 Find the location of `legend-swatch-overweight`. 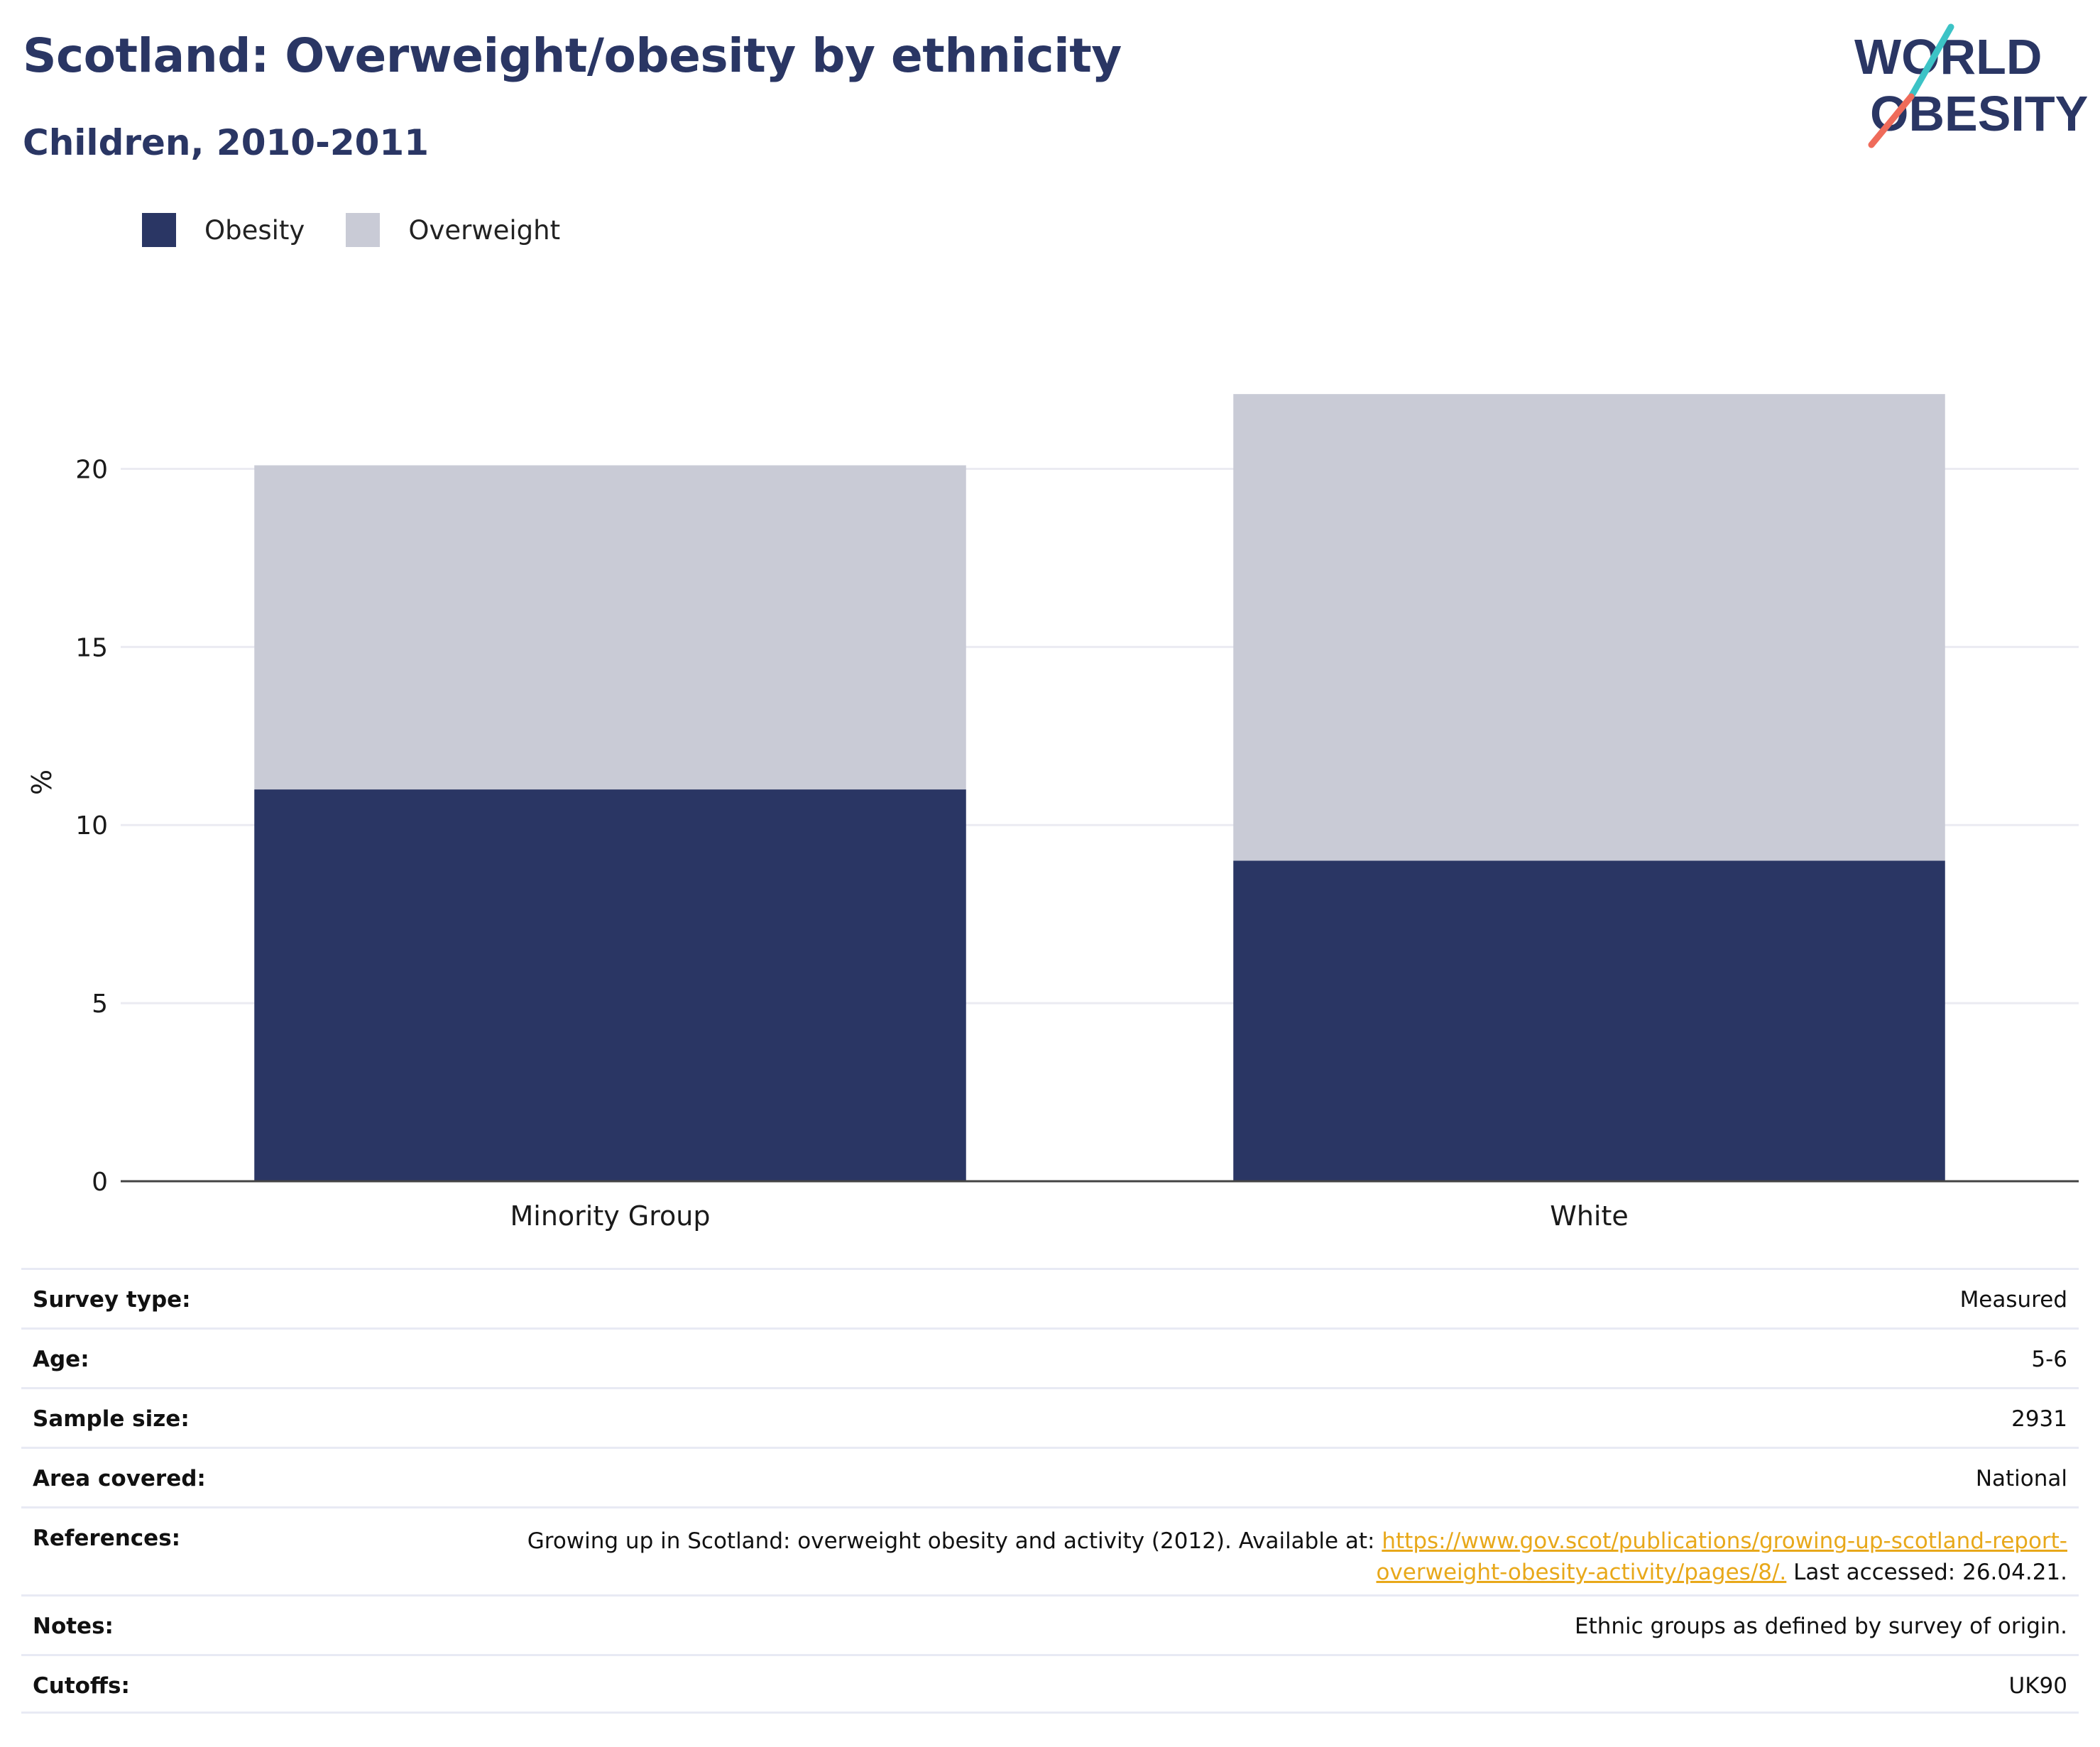

legend-swatch-overweight is located at coordinates (363, 230).